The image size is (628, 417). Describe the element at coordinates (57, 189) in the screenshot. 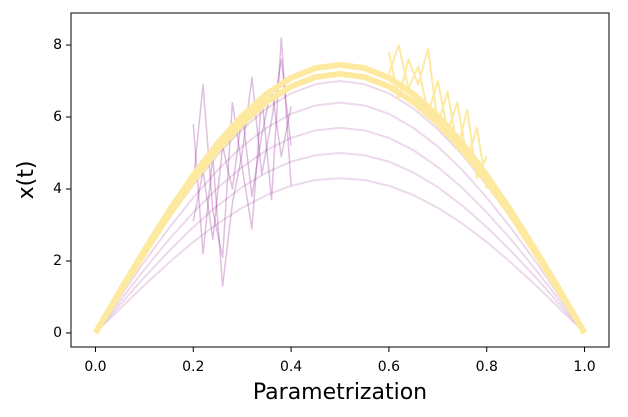

I see `y-tick-label: 4` at that location.